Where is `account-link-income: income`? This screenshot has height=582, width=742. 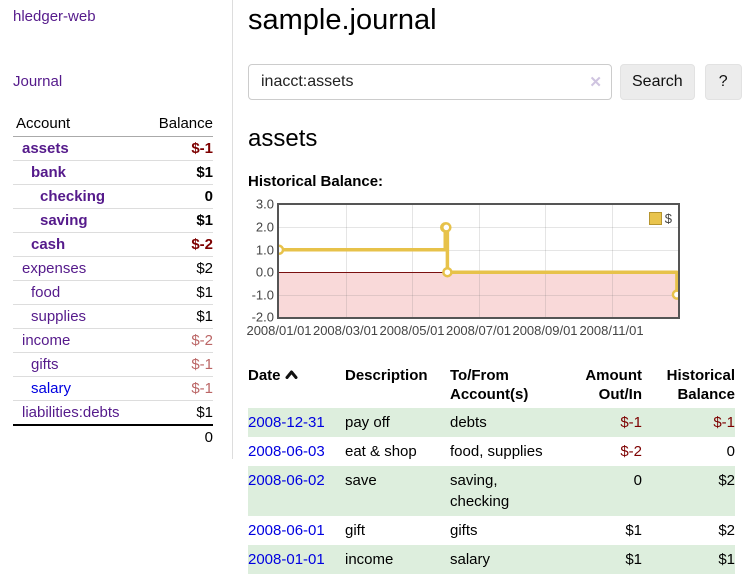
account-link-income: income is located at coordinates (46, 340).